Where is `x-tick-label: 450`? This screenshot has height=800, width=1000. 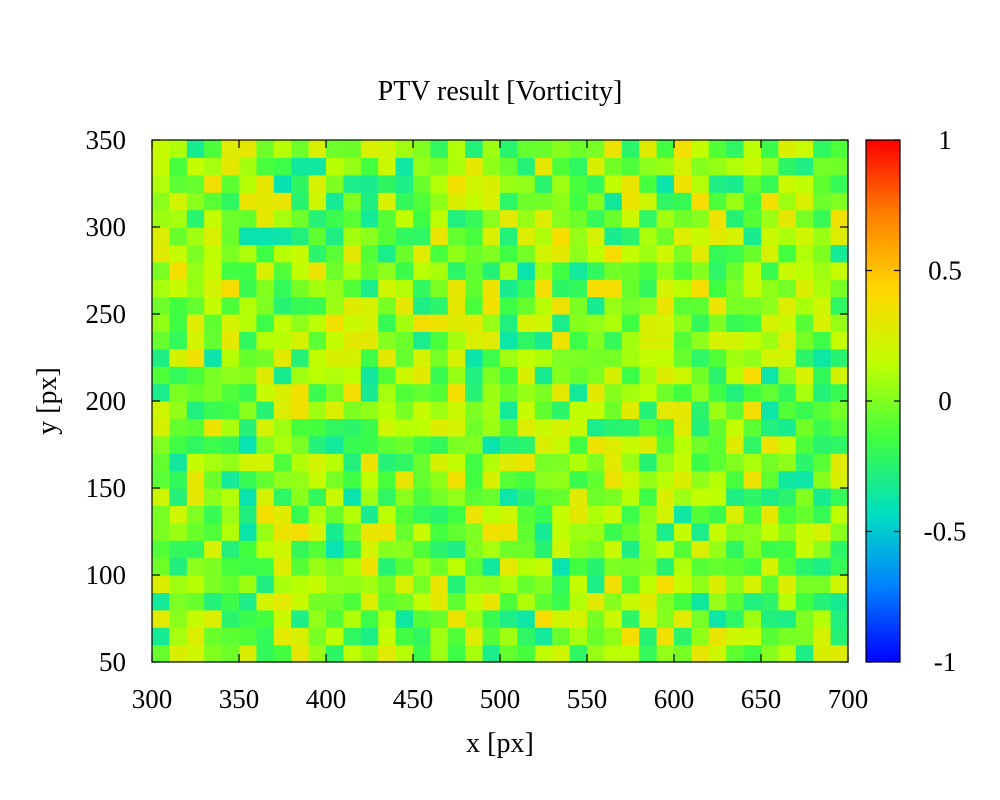 x-tick-label: 450 is located at coordinates (413, 699).